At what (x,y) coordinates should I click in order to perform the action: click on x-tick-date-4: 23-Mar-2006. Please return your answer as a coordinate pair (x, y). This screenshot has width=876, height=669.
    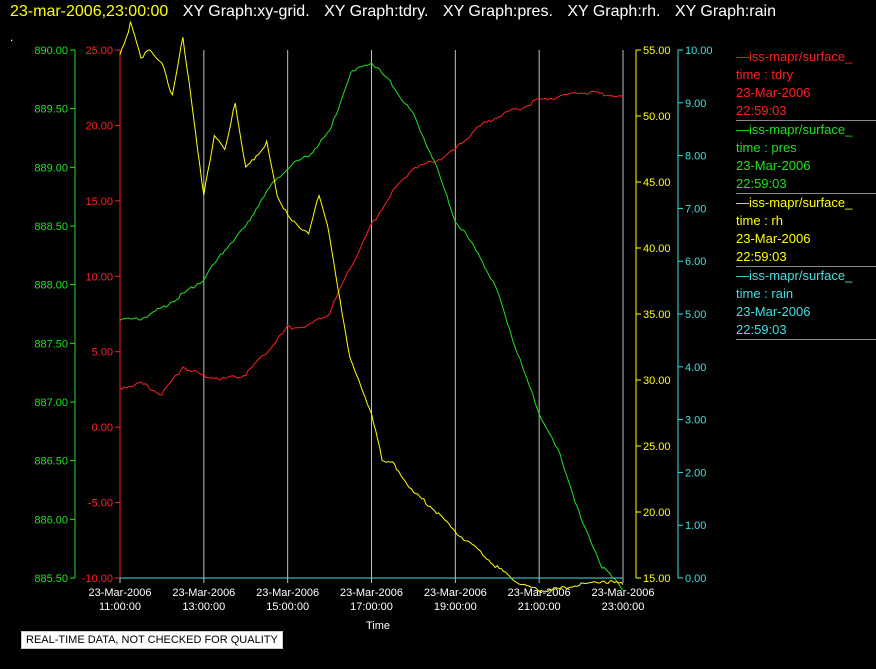
    Looking at the image, I should click on (455, 593).